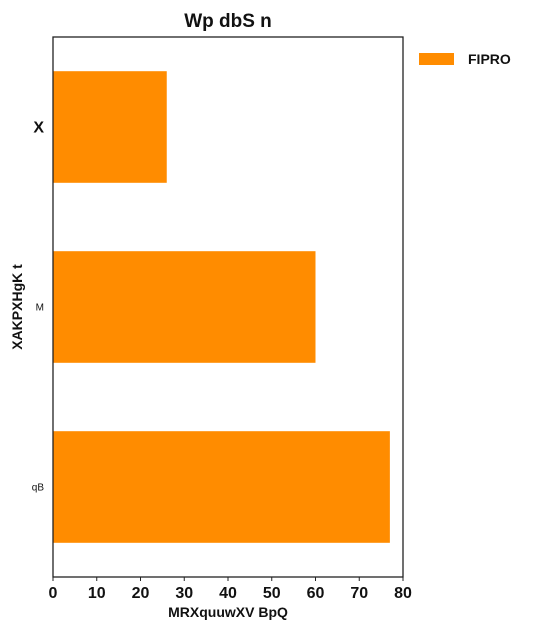  I want to click on x-axis-label: MRXquuwXV BpQ, so click(228, 612).